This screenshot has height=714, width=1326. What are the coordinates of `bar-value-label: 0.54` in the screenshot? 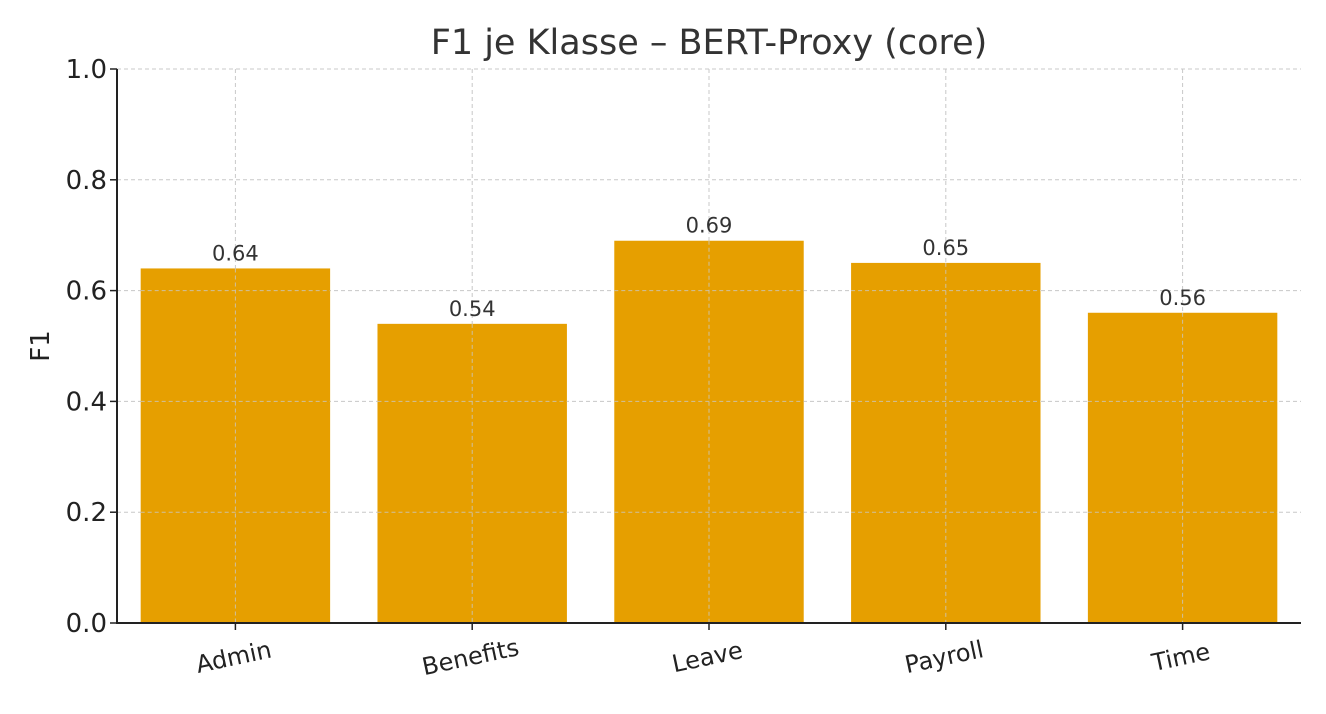 It's located at (472, 309).